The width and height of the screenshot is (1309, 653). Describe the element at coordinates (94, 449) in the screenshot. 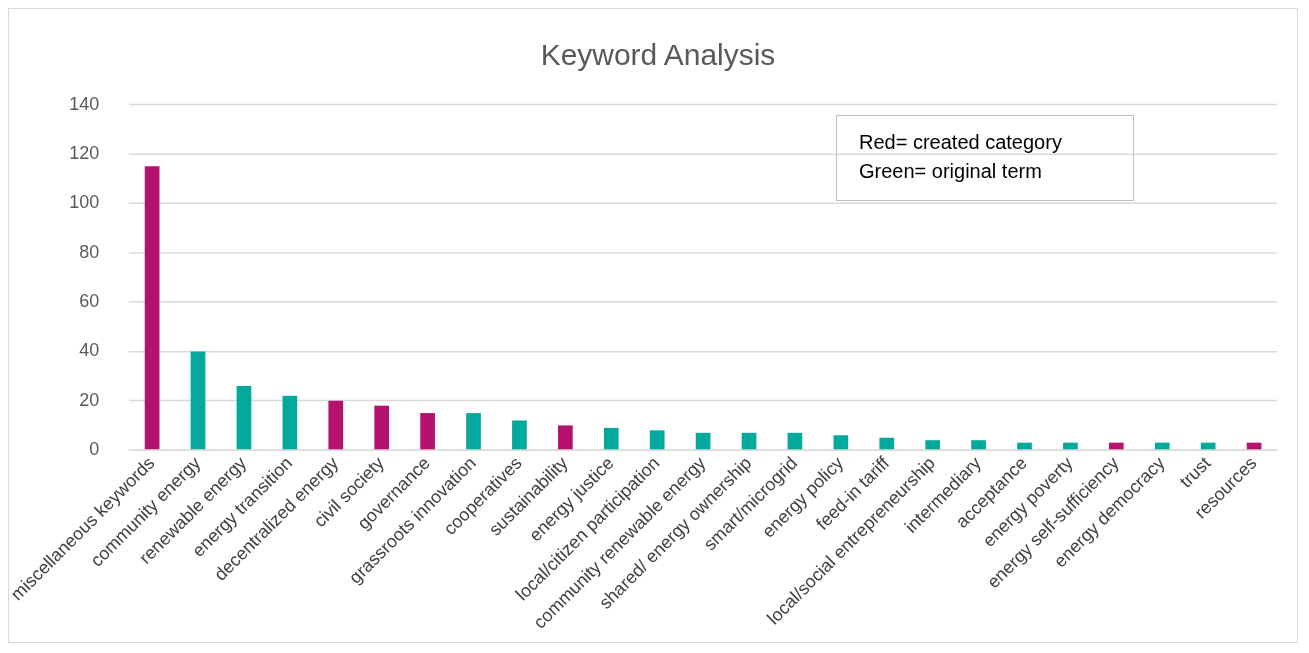

I see `y-tick-label: 0` at that location.